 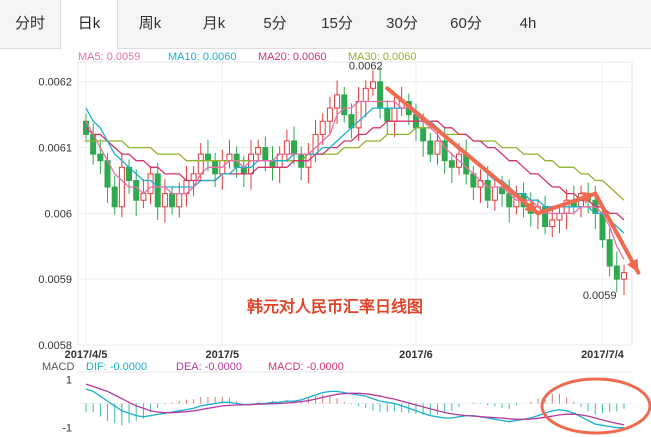 What do you see at coordinates (86, 355) in the screenshot?
I see `x-tick-label: 2017/4/5` at bounding box center [86, 355].